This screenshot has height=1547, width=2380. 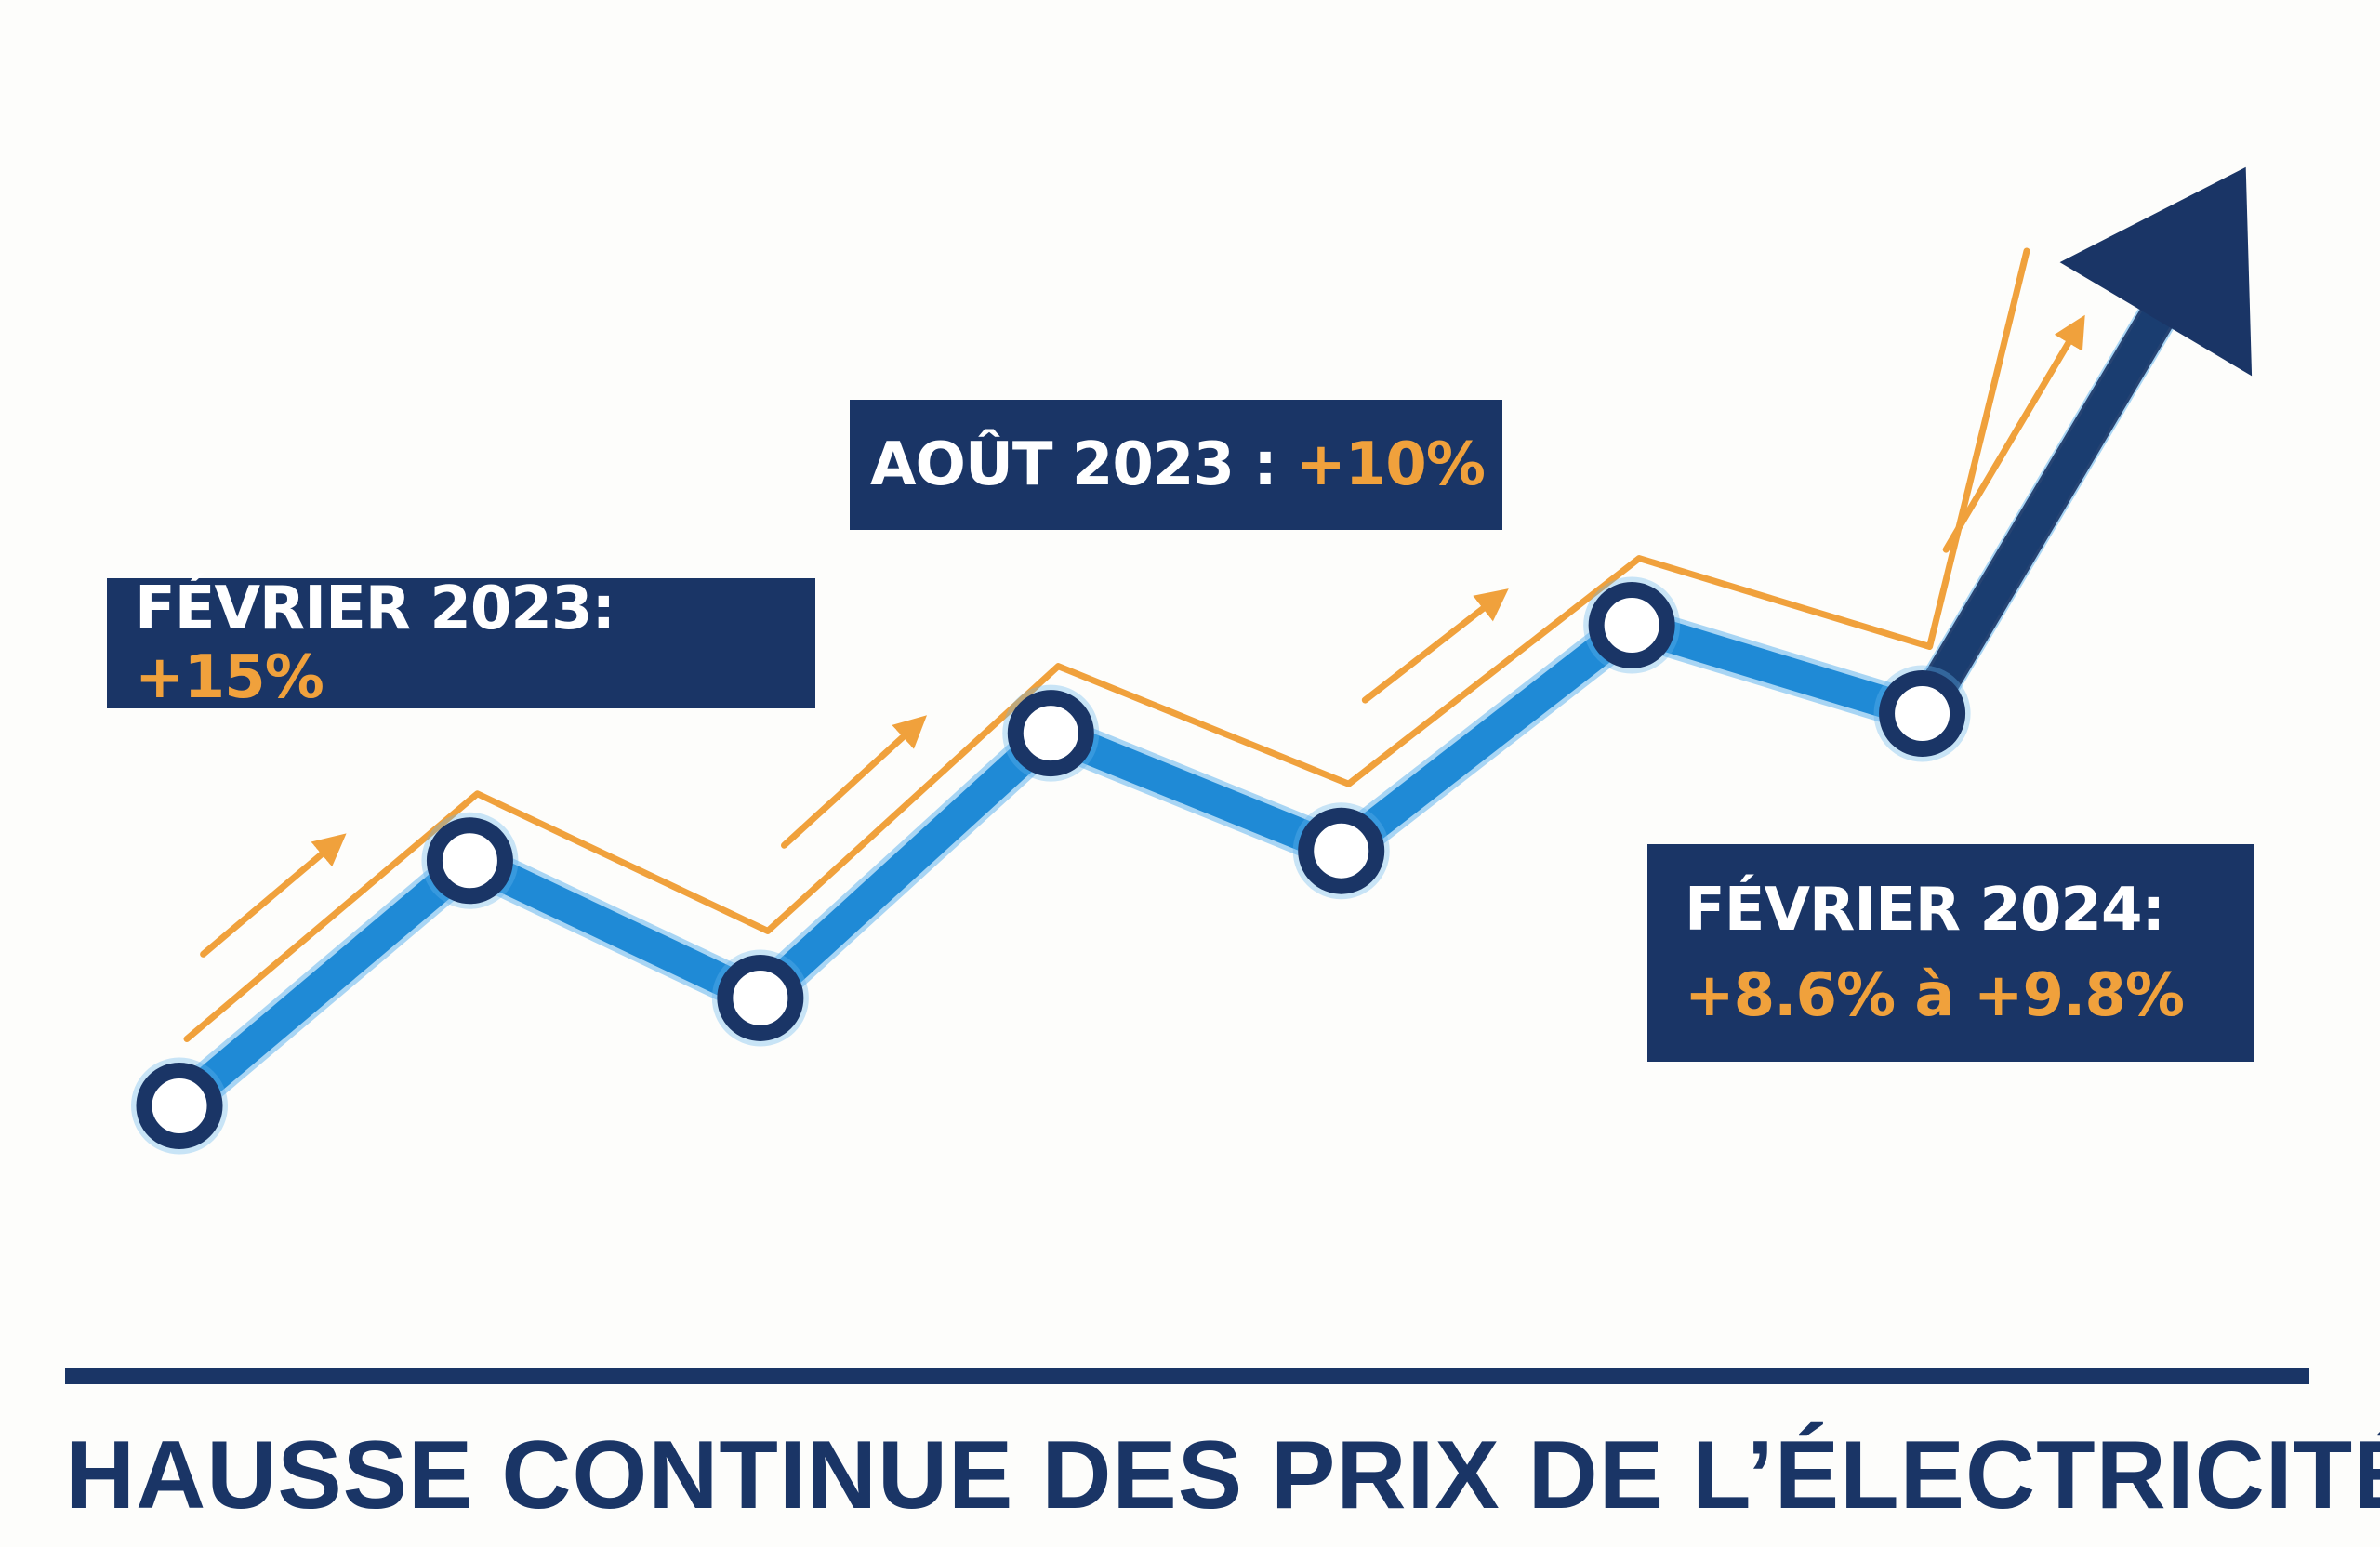 I want to click on annotation-aout-2023: AOÛT 2023 : +10%, so click(x=1176, y=465).